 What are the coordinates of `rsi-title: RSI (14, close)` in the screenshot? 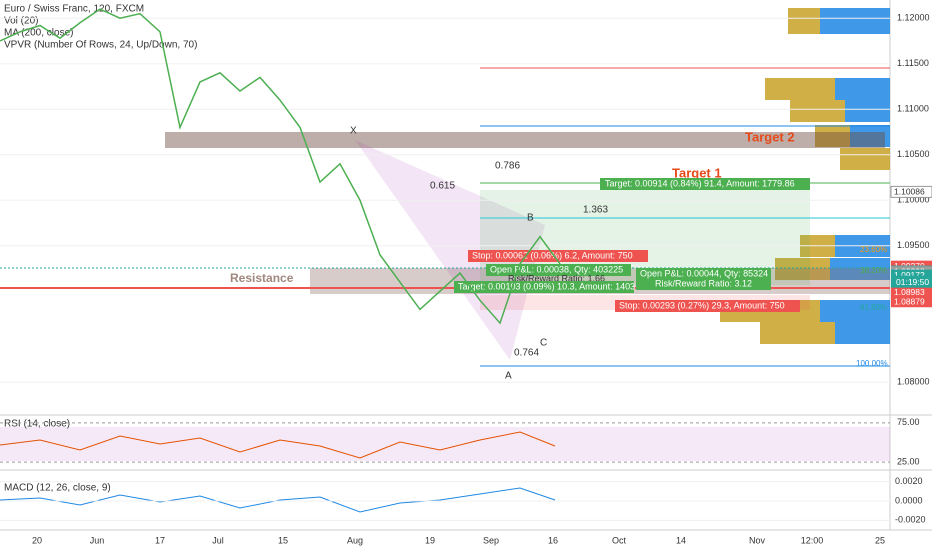 It's located at (37, 424).